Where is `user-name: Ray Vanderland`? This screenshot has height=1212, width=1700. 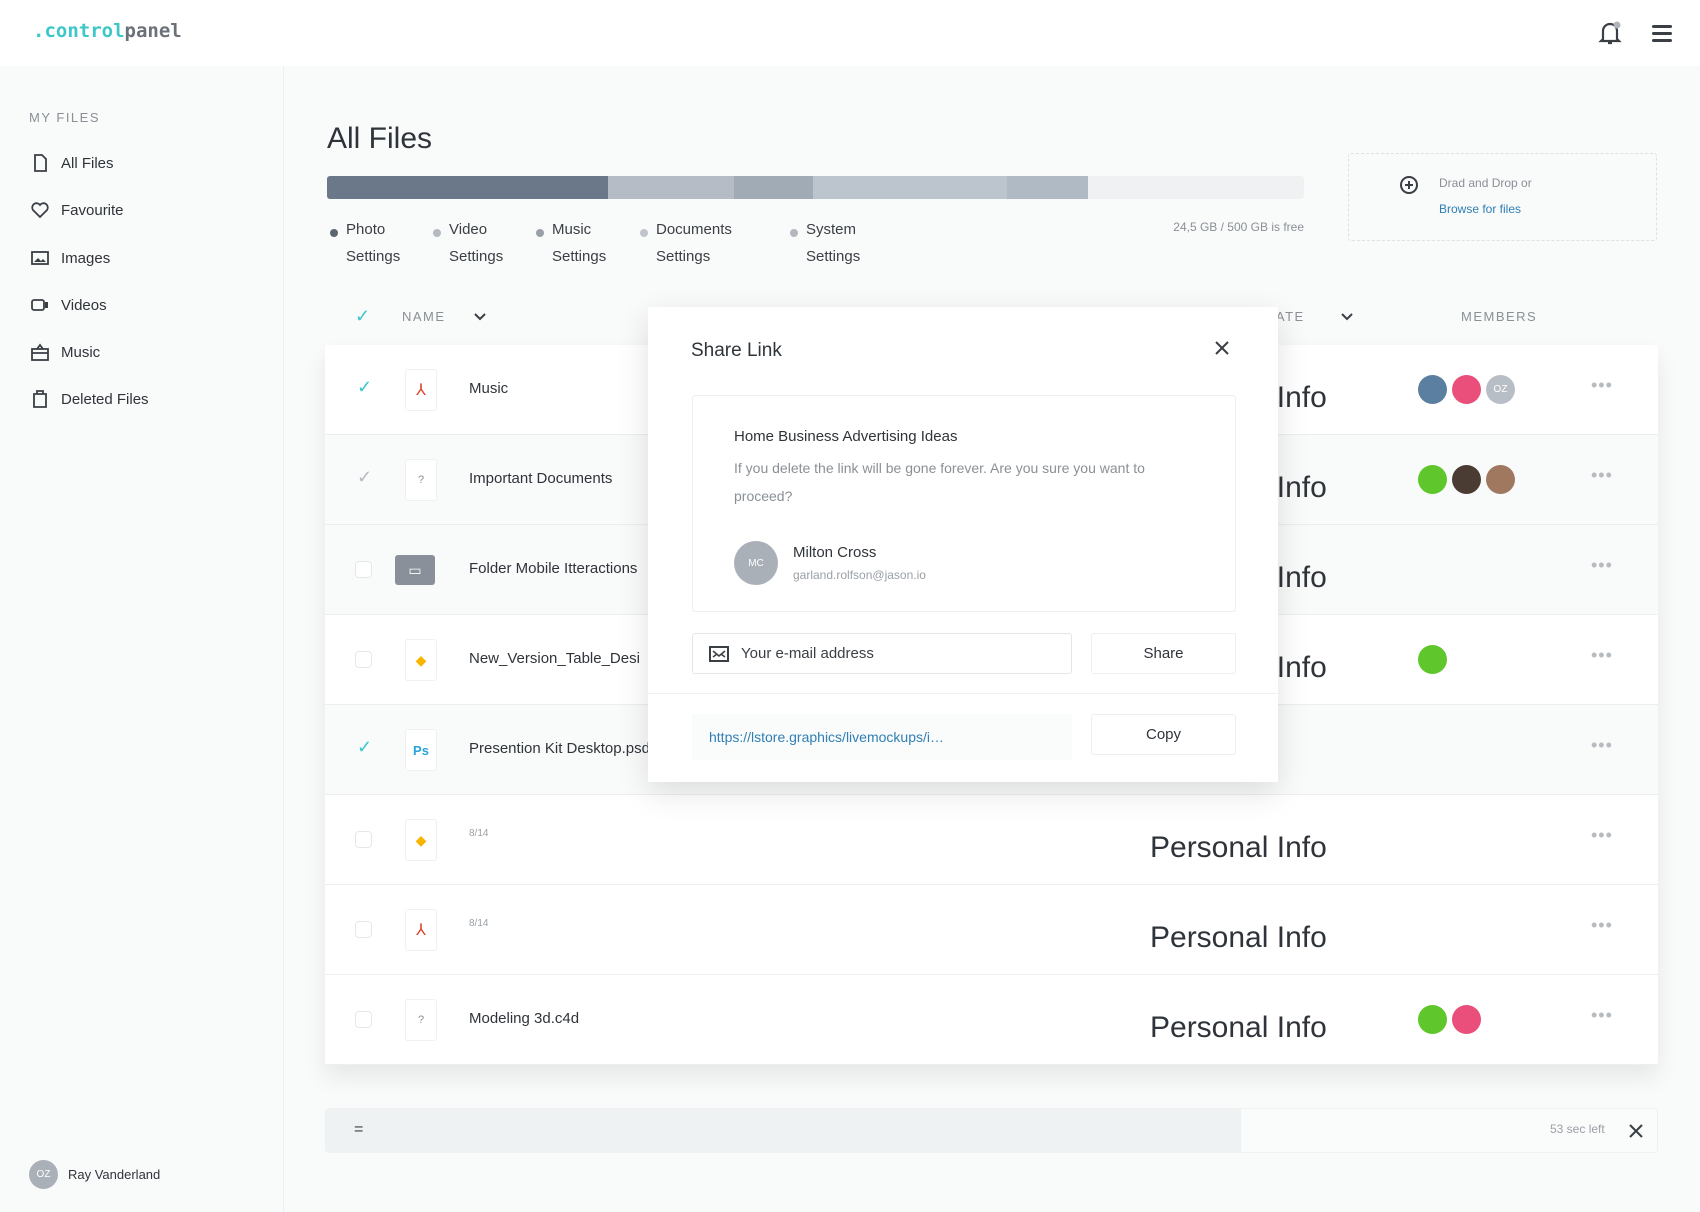
user-name: Ray Vanderland is located at coordinates (114, 1174).